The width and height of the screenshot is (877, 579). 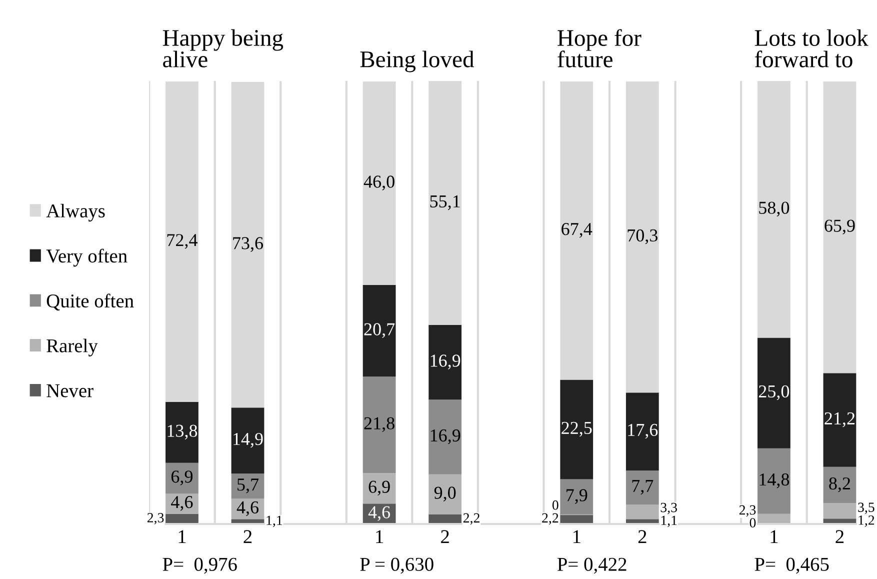 What do you see at coordinates (182, 241) in the screenshot?
I see `data-label: 72,4` at bounding box center [182, 241].